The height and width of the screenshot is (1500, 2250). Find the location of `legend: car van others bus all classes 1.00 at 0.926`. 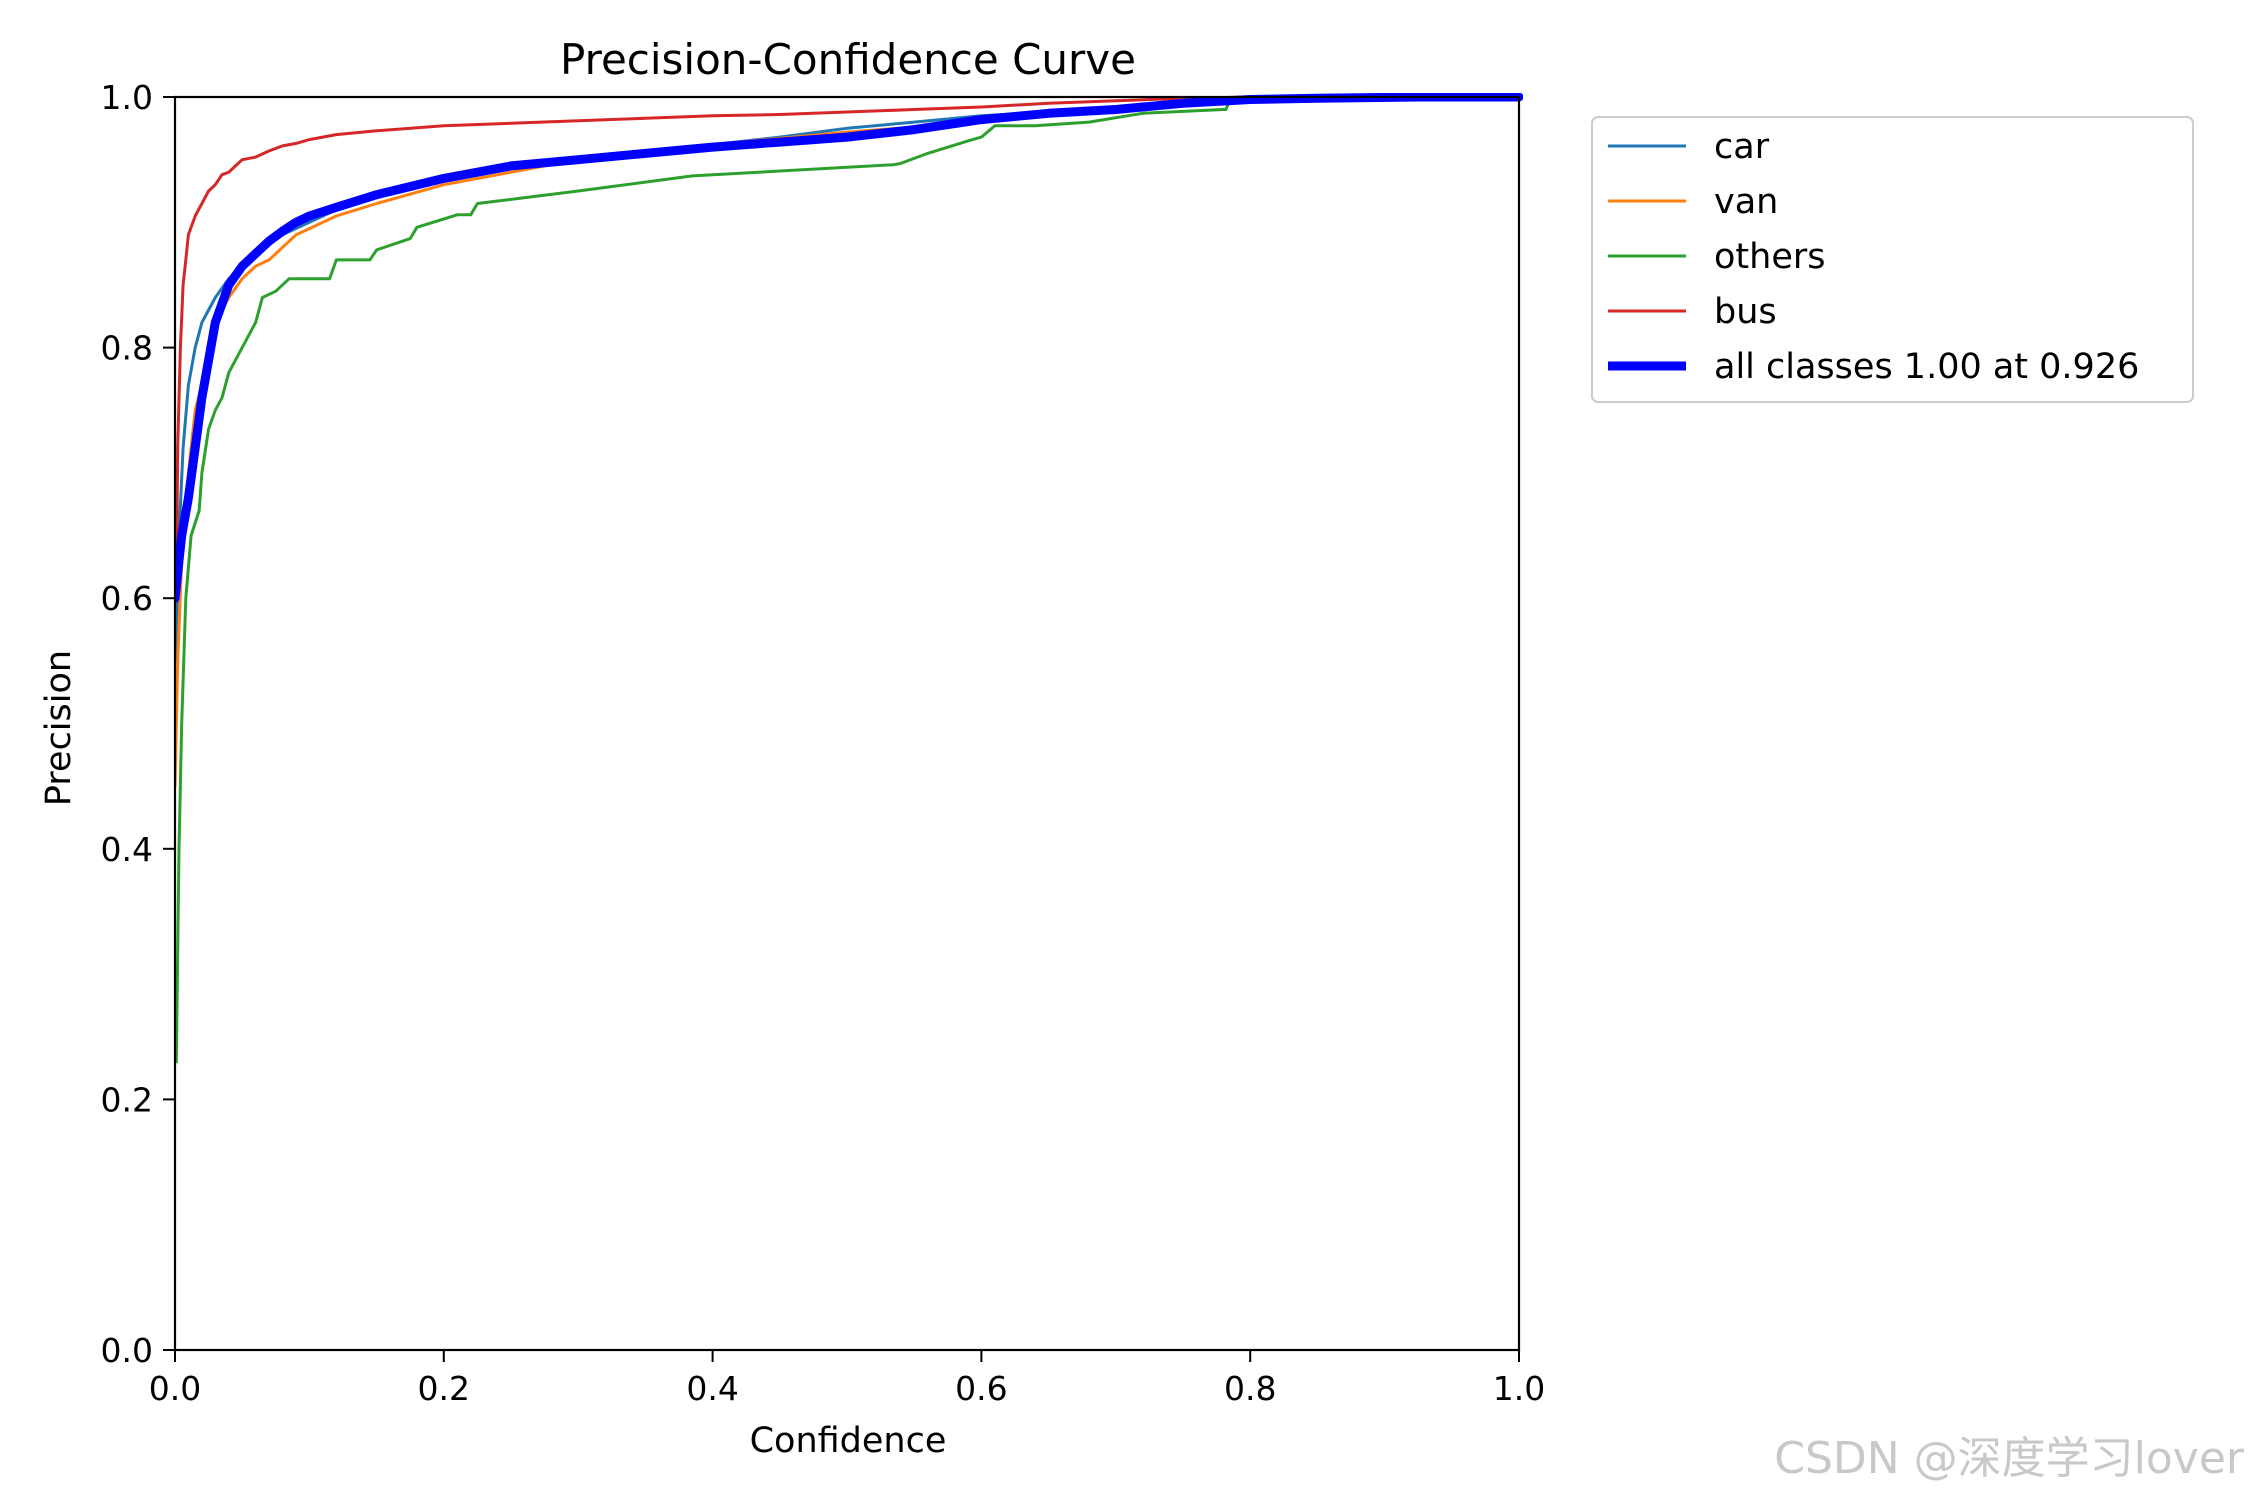

legend: car van others bus all classes 1.00 at 0.926 is located at coordinates (1892, 259).